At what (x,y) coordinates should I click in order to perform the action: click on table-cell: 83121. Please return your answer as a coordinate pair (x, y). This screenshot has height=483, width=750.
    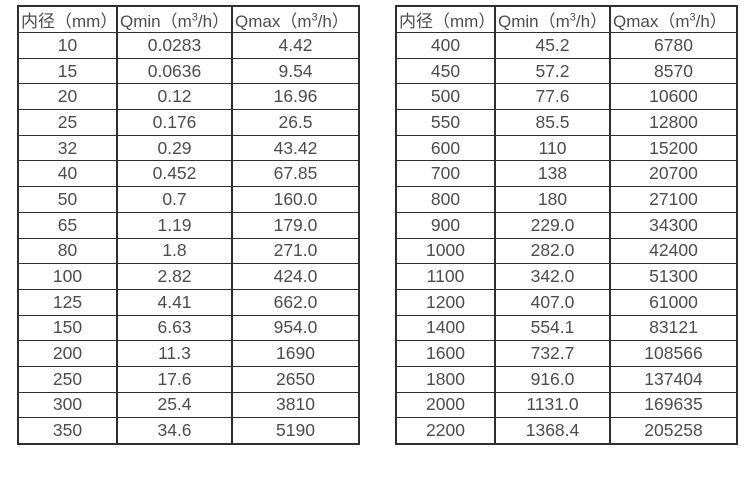
    Looking at the image, I should click on (673, 328).